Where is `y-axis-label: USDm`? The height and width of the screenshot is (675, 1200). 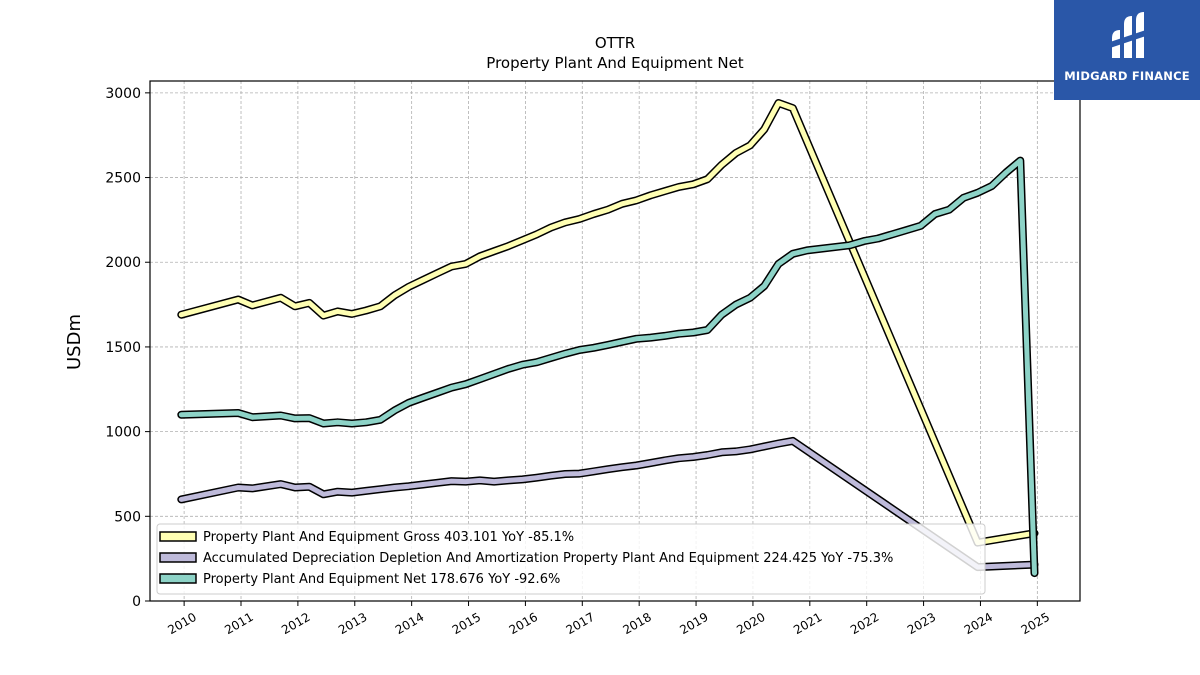 y-axis-label: USDm is located at coordinates (74, 342).